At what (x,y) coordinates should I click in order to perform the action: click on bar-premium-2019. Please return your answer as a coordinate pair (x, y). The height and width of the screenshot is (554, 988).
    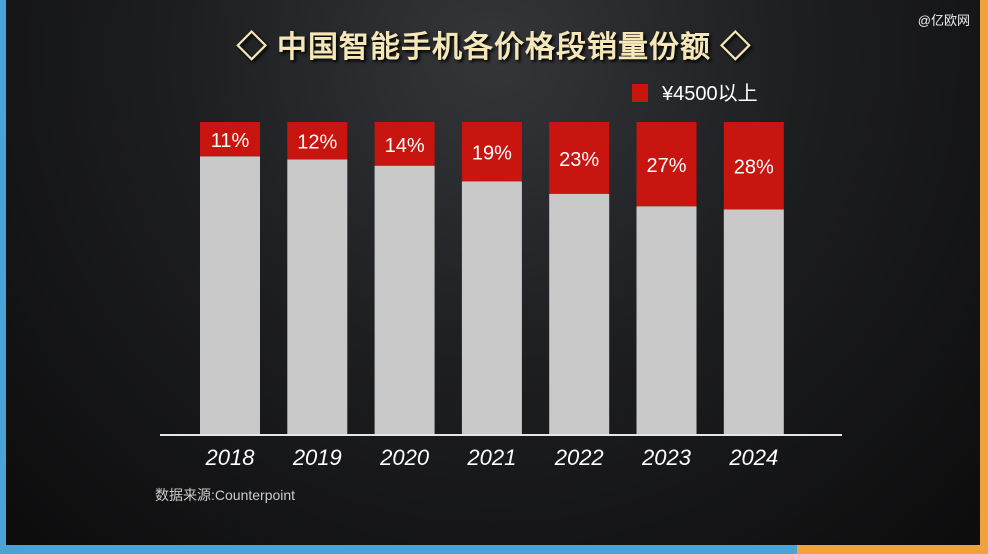
    Looking at the image, I should click on (317, 141).